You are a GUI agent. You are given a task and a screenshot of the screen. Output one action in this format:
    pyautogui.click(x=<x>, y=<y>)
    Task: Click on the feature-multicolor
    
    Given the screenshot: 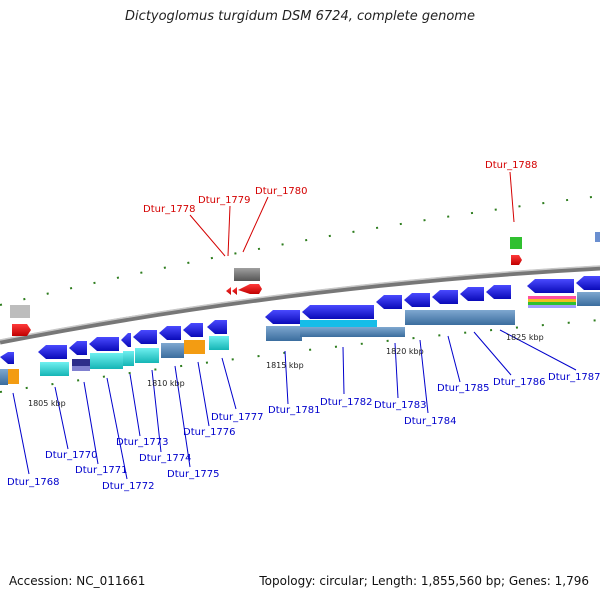 What is the action you would take?
    pyautogui.click(x=552, y=297)
    